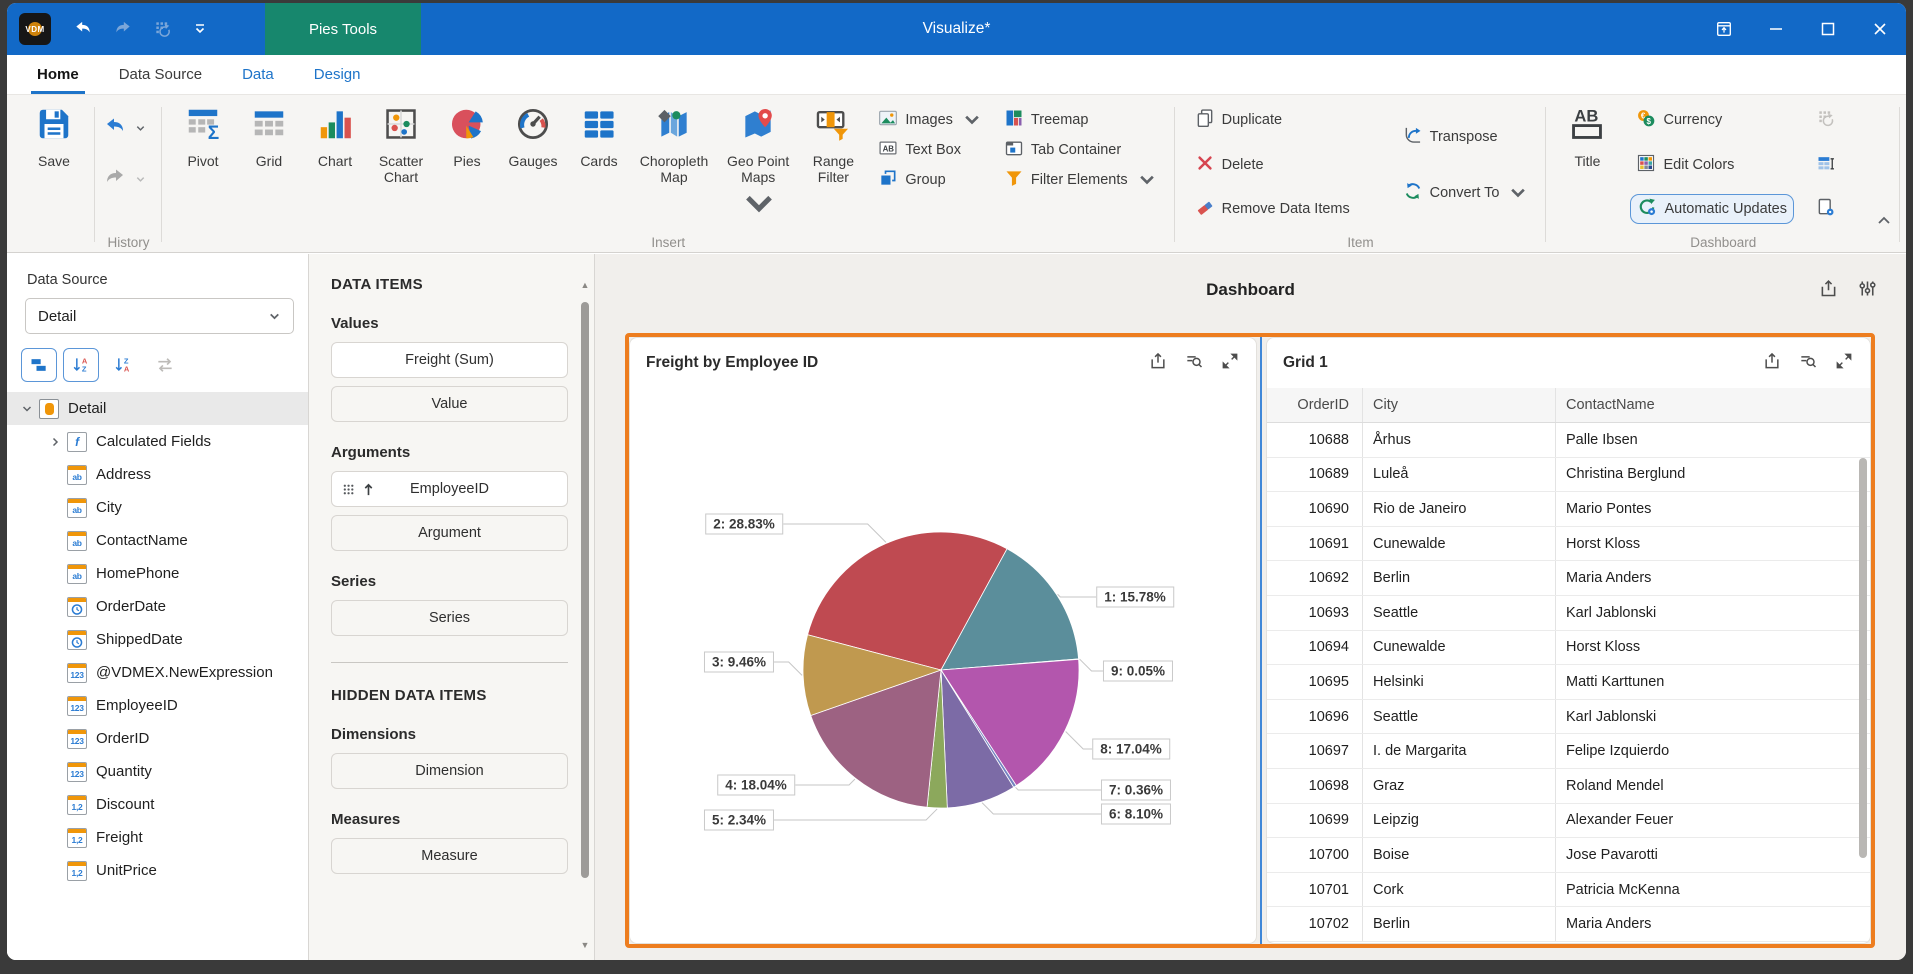 This screenshot has width=1913, height=974. What do you see at coordinates (1568, 578) in the screenshot?
I see `grid-row: 10692 Berlin Maria Anders` at bounding box center [1568, 578].